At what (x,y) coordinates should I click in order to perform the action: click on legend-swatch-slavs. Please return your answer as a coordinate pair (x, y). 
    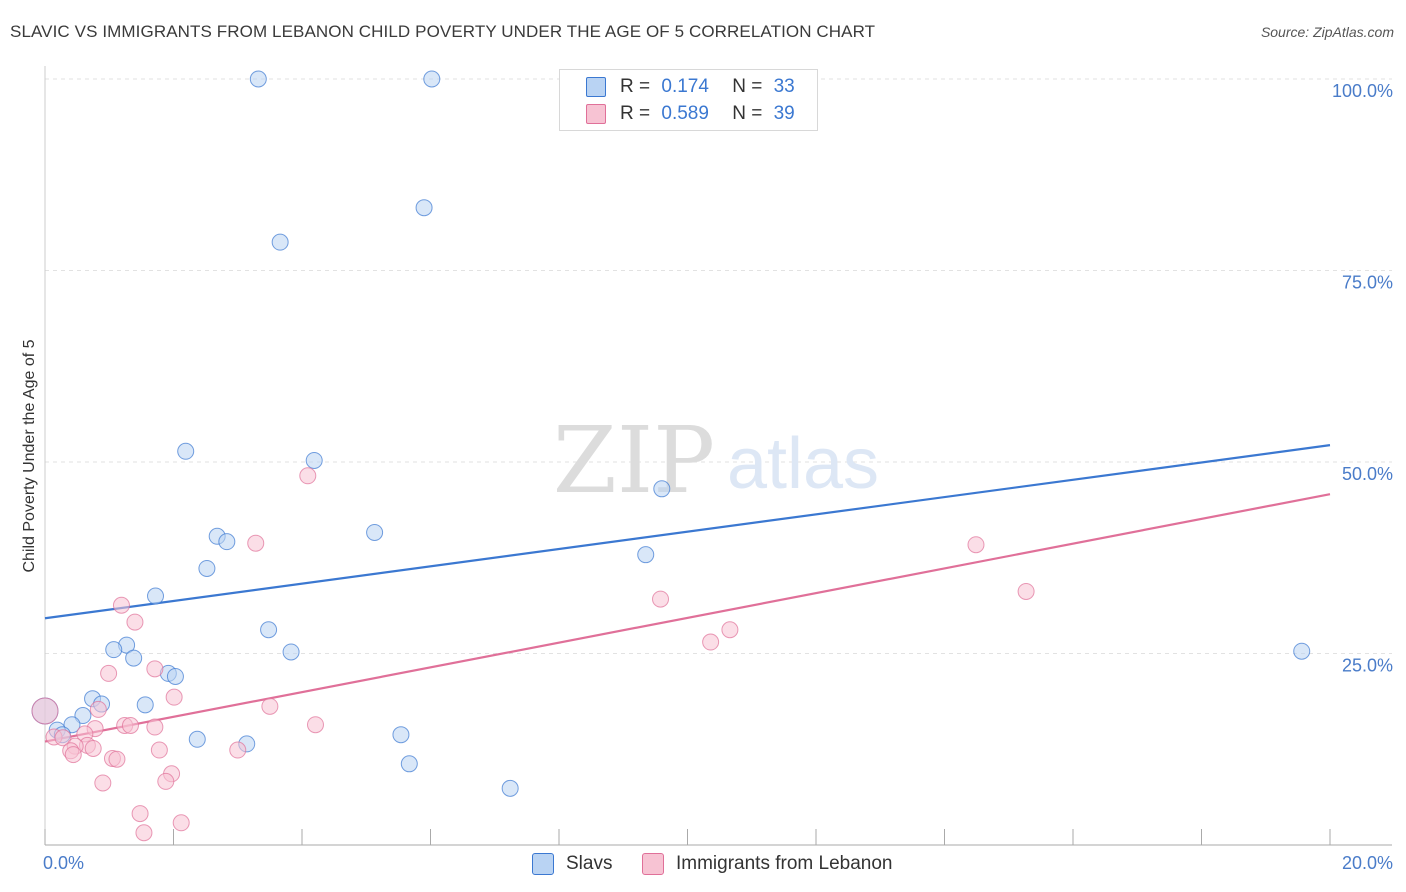
    Looking at the image, I should click on (596, 87).